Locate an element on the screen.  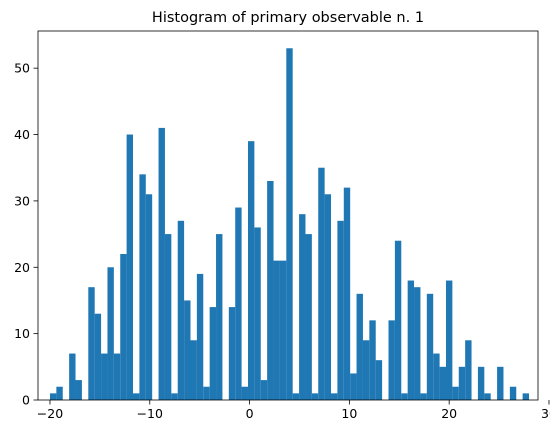
y-tick-label: 0 is located at coordinates (26, 400).